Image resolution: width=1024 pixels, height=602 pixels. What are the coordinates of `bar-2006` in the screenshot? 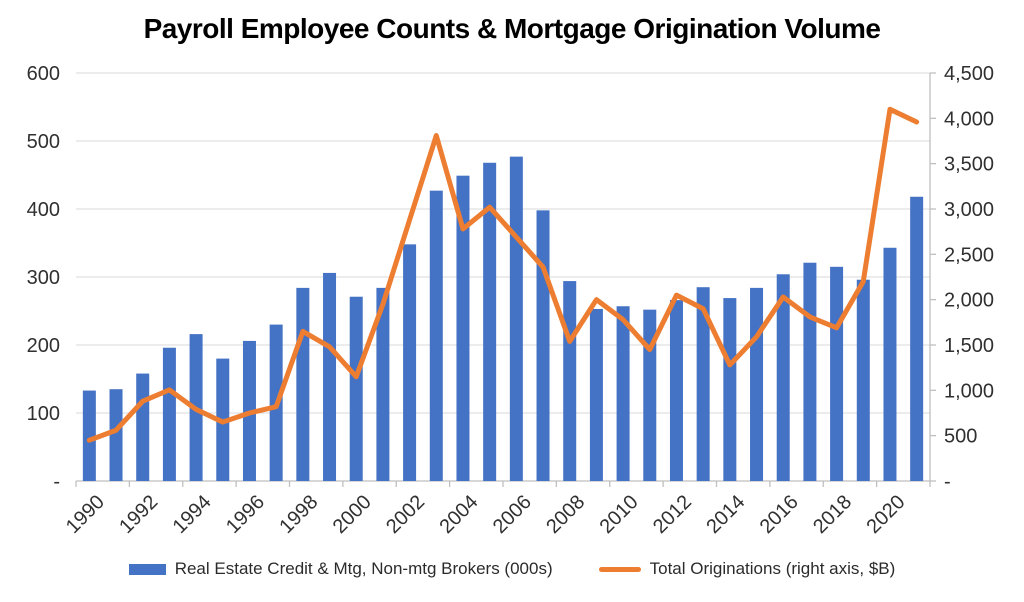 It's located at (516, 318).